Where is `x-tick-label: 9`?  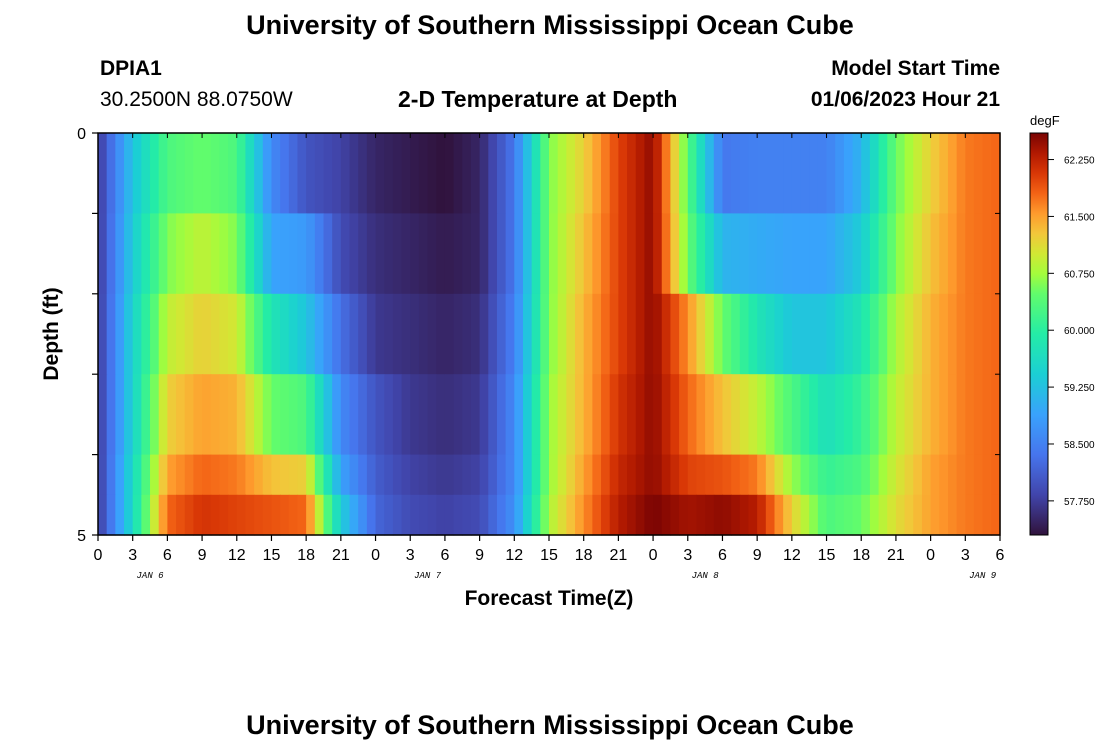 x-tick-label: 9 is located at coordinates (202, 555).